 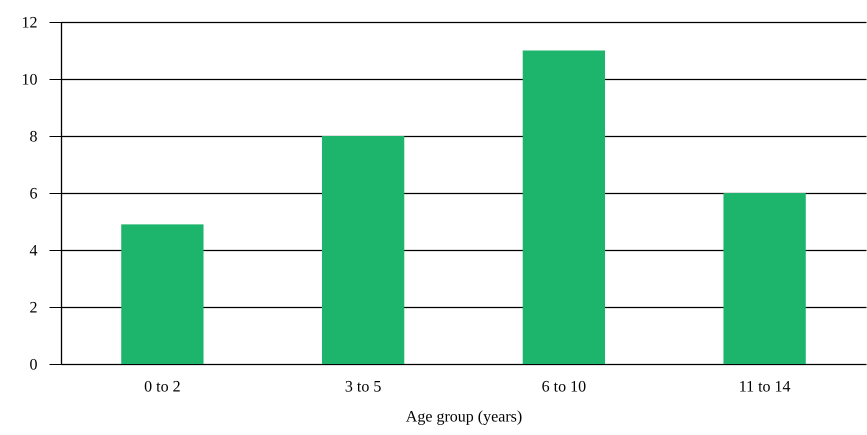 What do you see at coordinates (34, 251) in the screenshot?
I see `y-tick-label: 4` at bounding box center [34, 251].